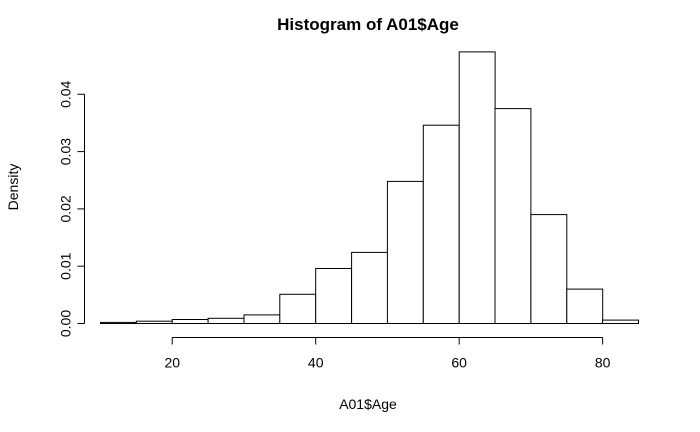 The image size is (700, 432). What do you see at coordinates (459, 363) in the screenshot?
I see `x-tick-label: 60` at bounding box center [459, 363].